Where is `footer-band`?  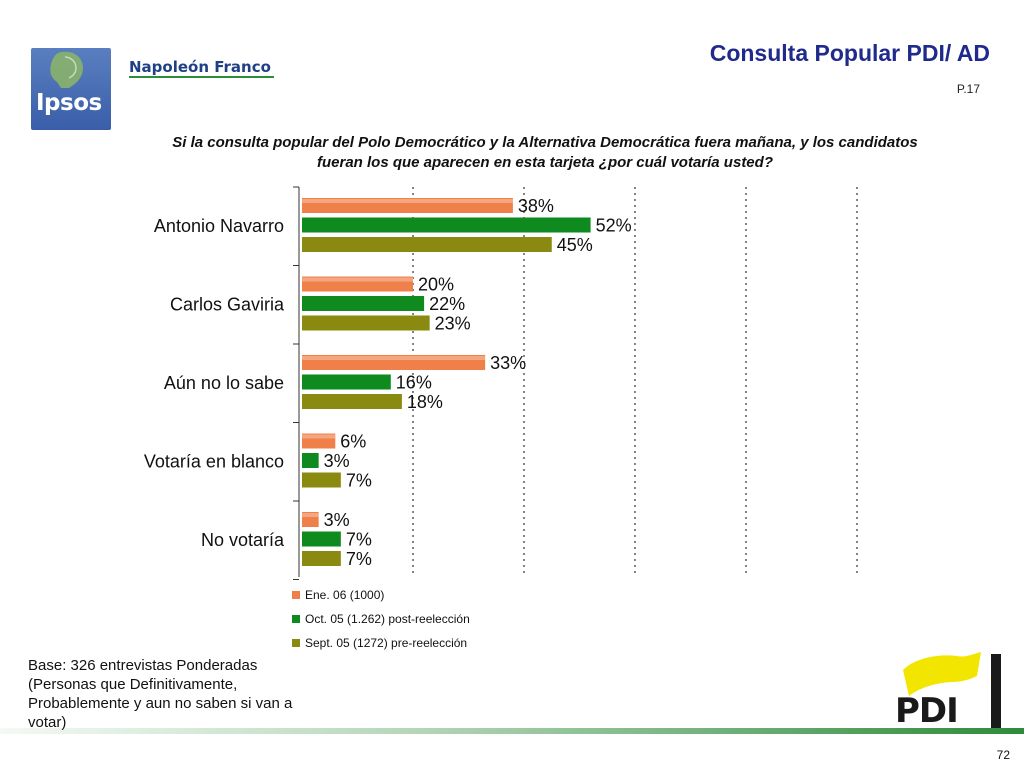
footer-band is located at coordinates (512, 731).